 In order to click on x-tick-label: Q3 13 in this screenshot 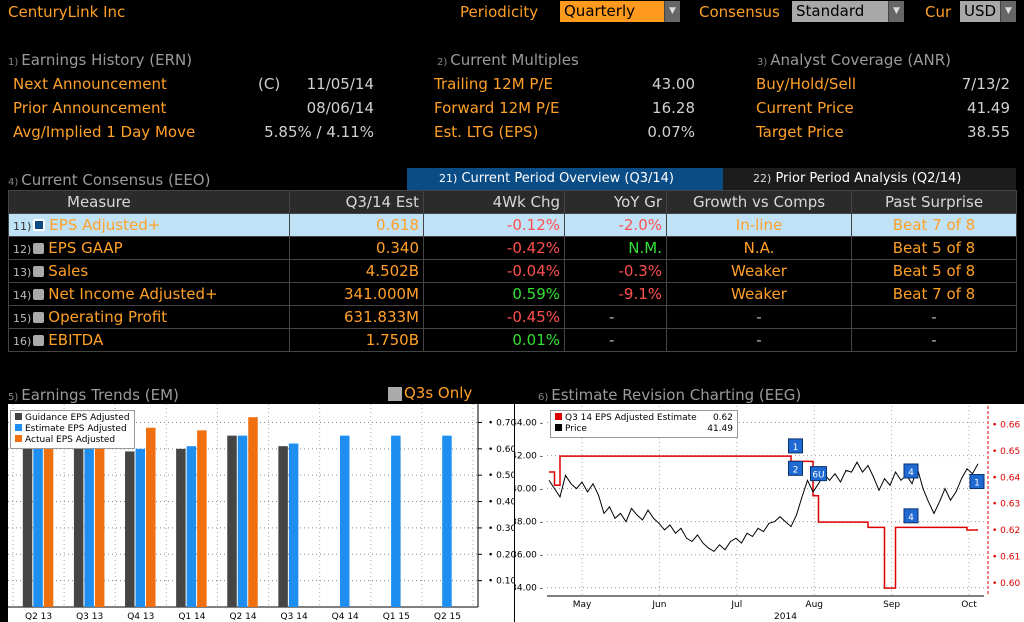, I will do `click(89, 617)`.